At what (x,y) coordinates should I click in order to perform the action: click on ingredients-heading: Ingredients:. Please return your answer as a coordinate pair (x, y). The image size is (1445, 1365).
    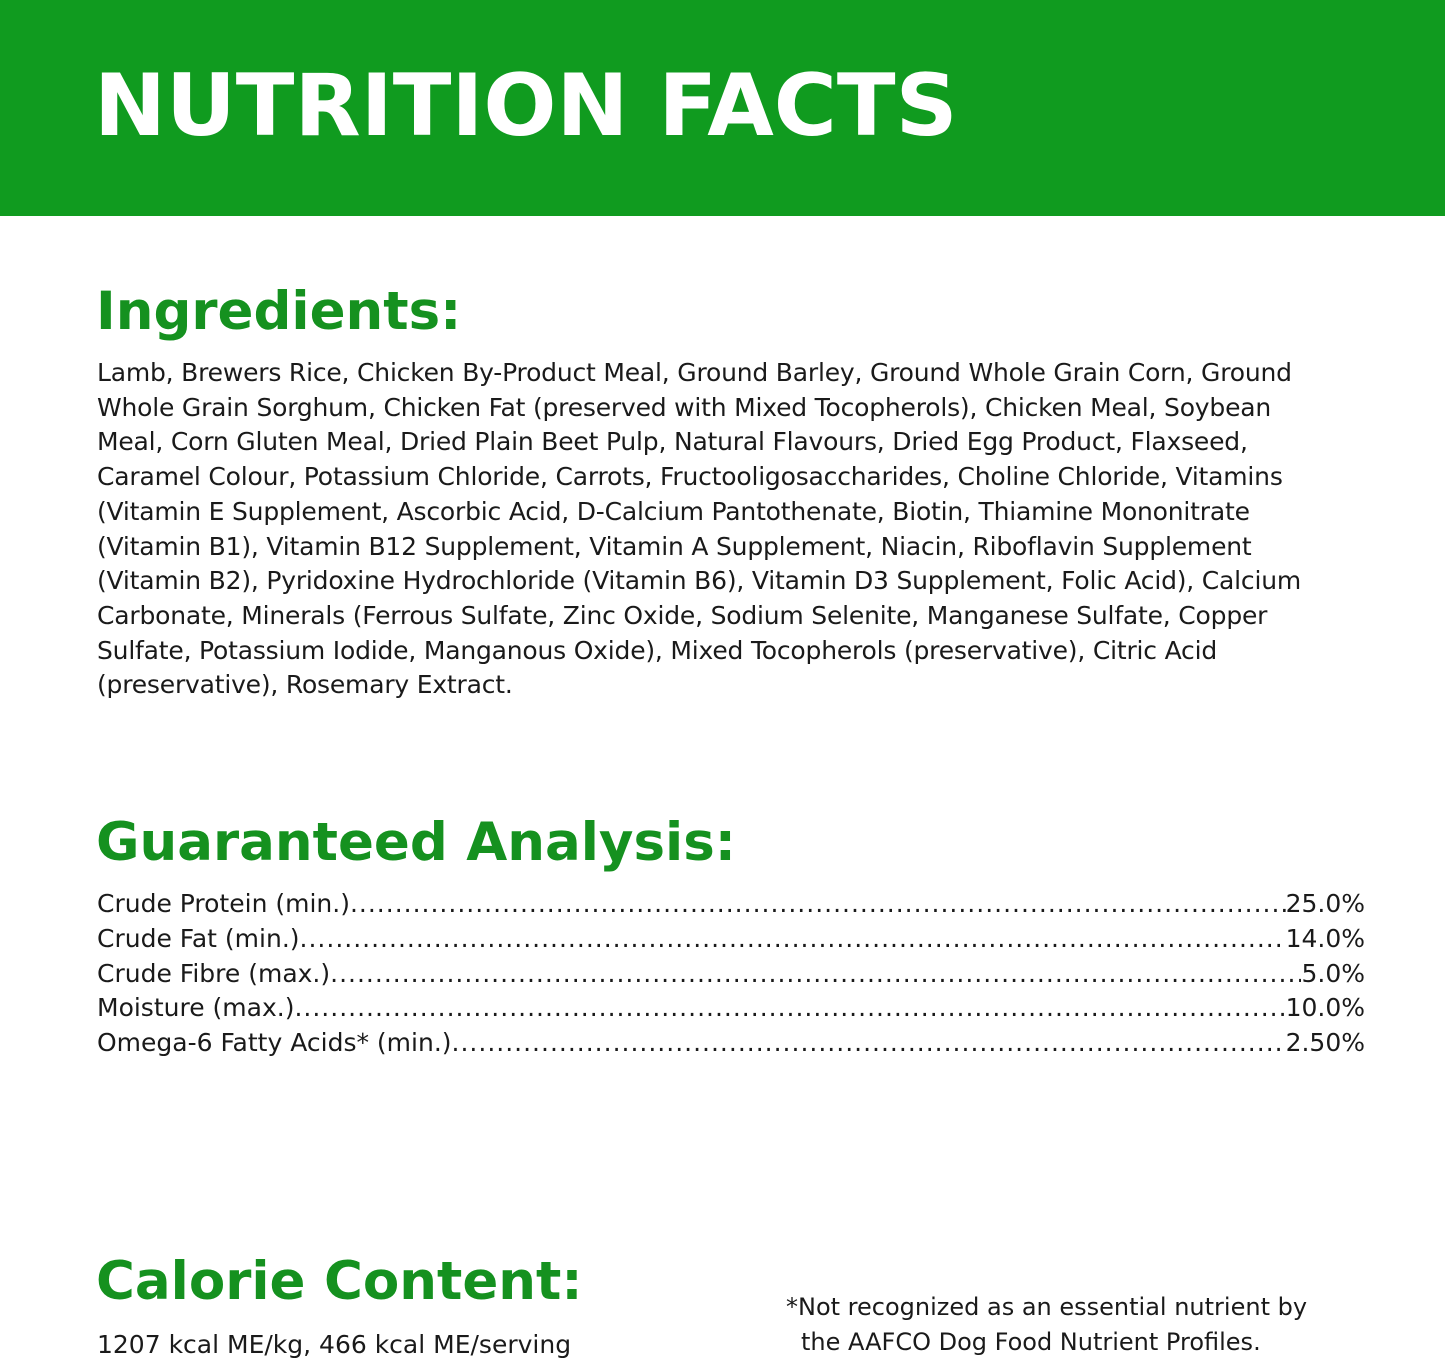
    Looking at the image, I should click on (279, 311).